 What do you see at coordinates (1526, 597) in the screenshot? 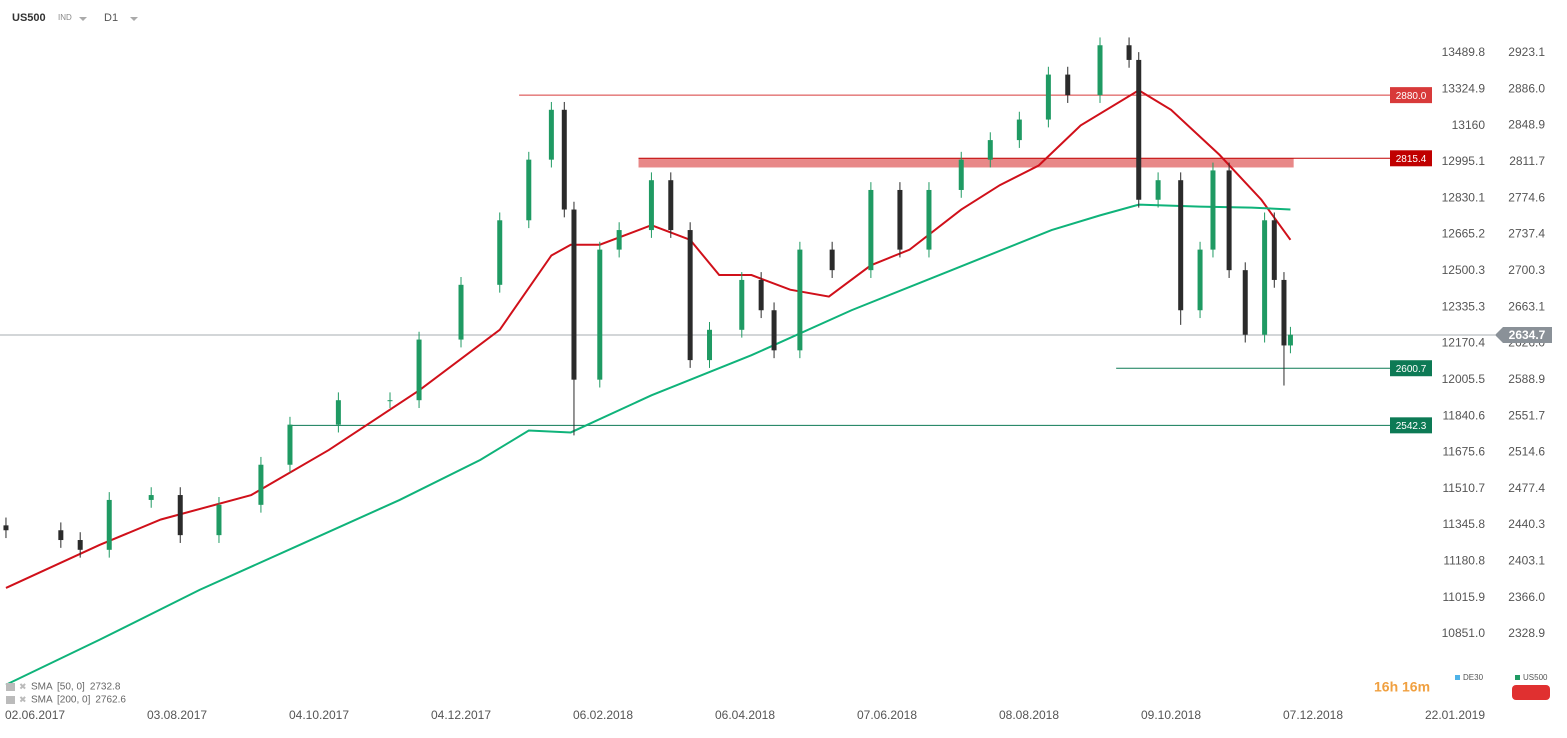
I see `y-tick-label: 2366.0` at bounding box center [1526, 597].